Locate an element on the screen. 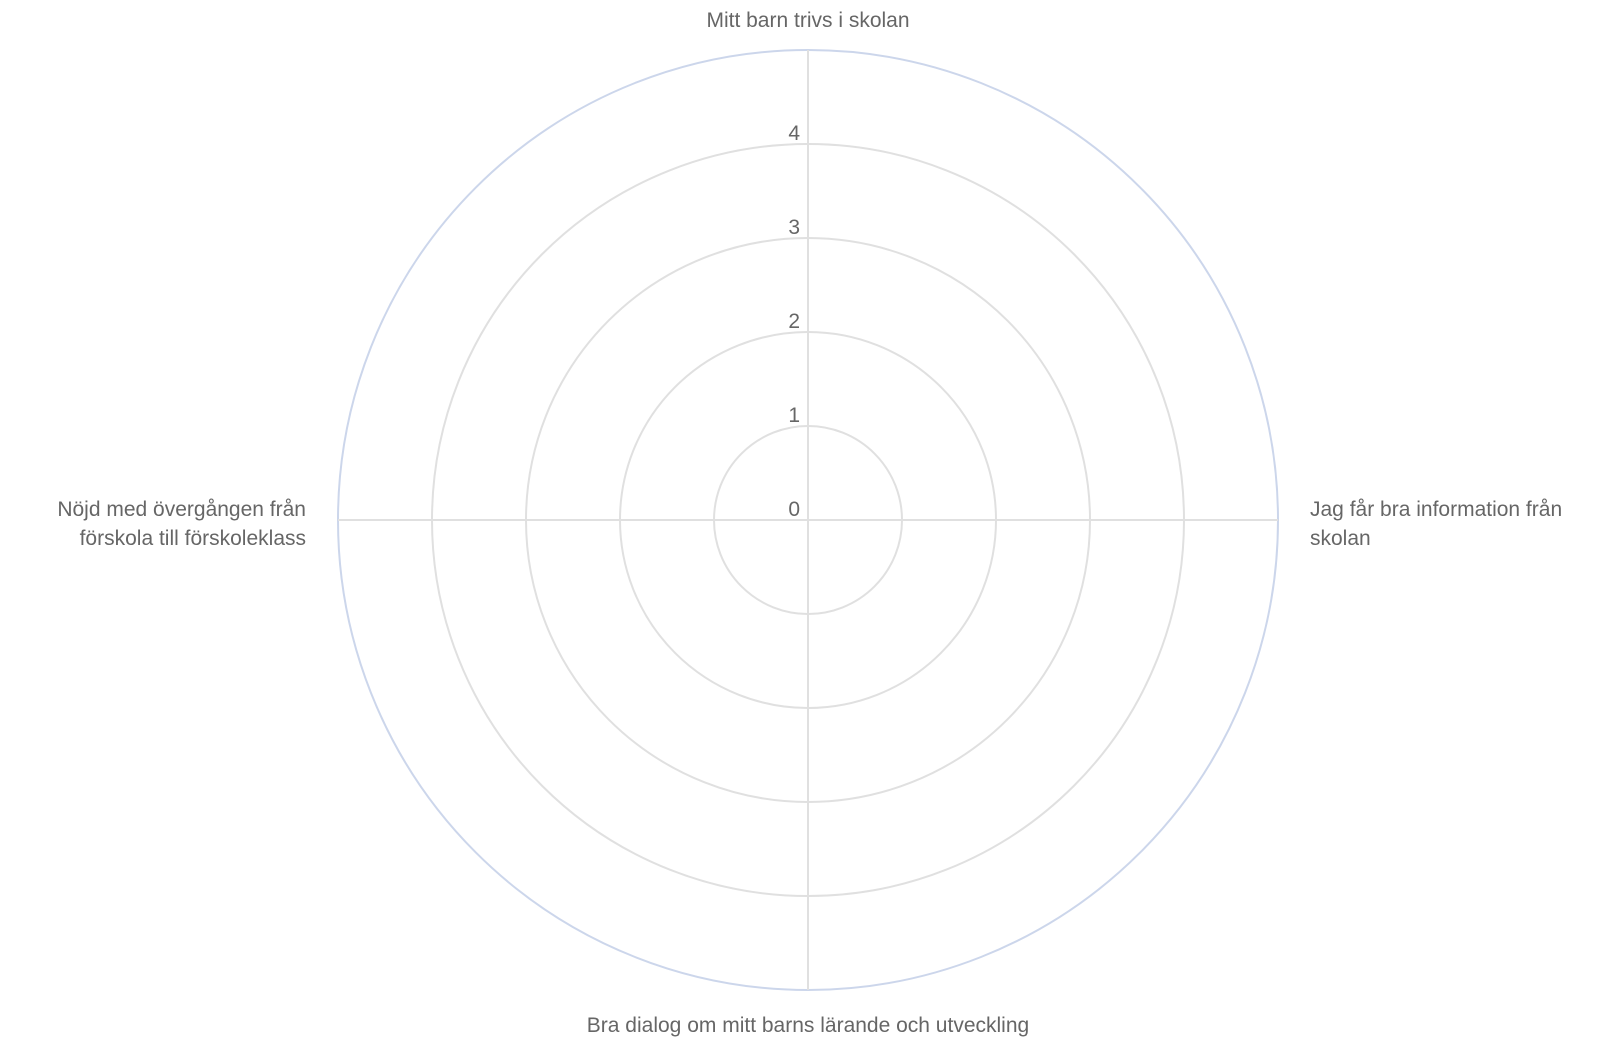  tick-label-2: 2 is located at coordinates (794, 321).